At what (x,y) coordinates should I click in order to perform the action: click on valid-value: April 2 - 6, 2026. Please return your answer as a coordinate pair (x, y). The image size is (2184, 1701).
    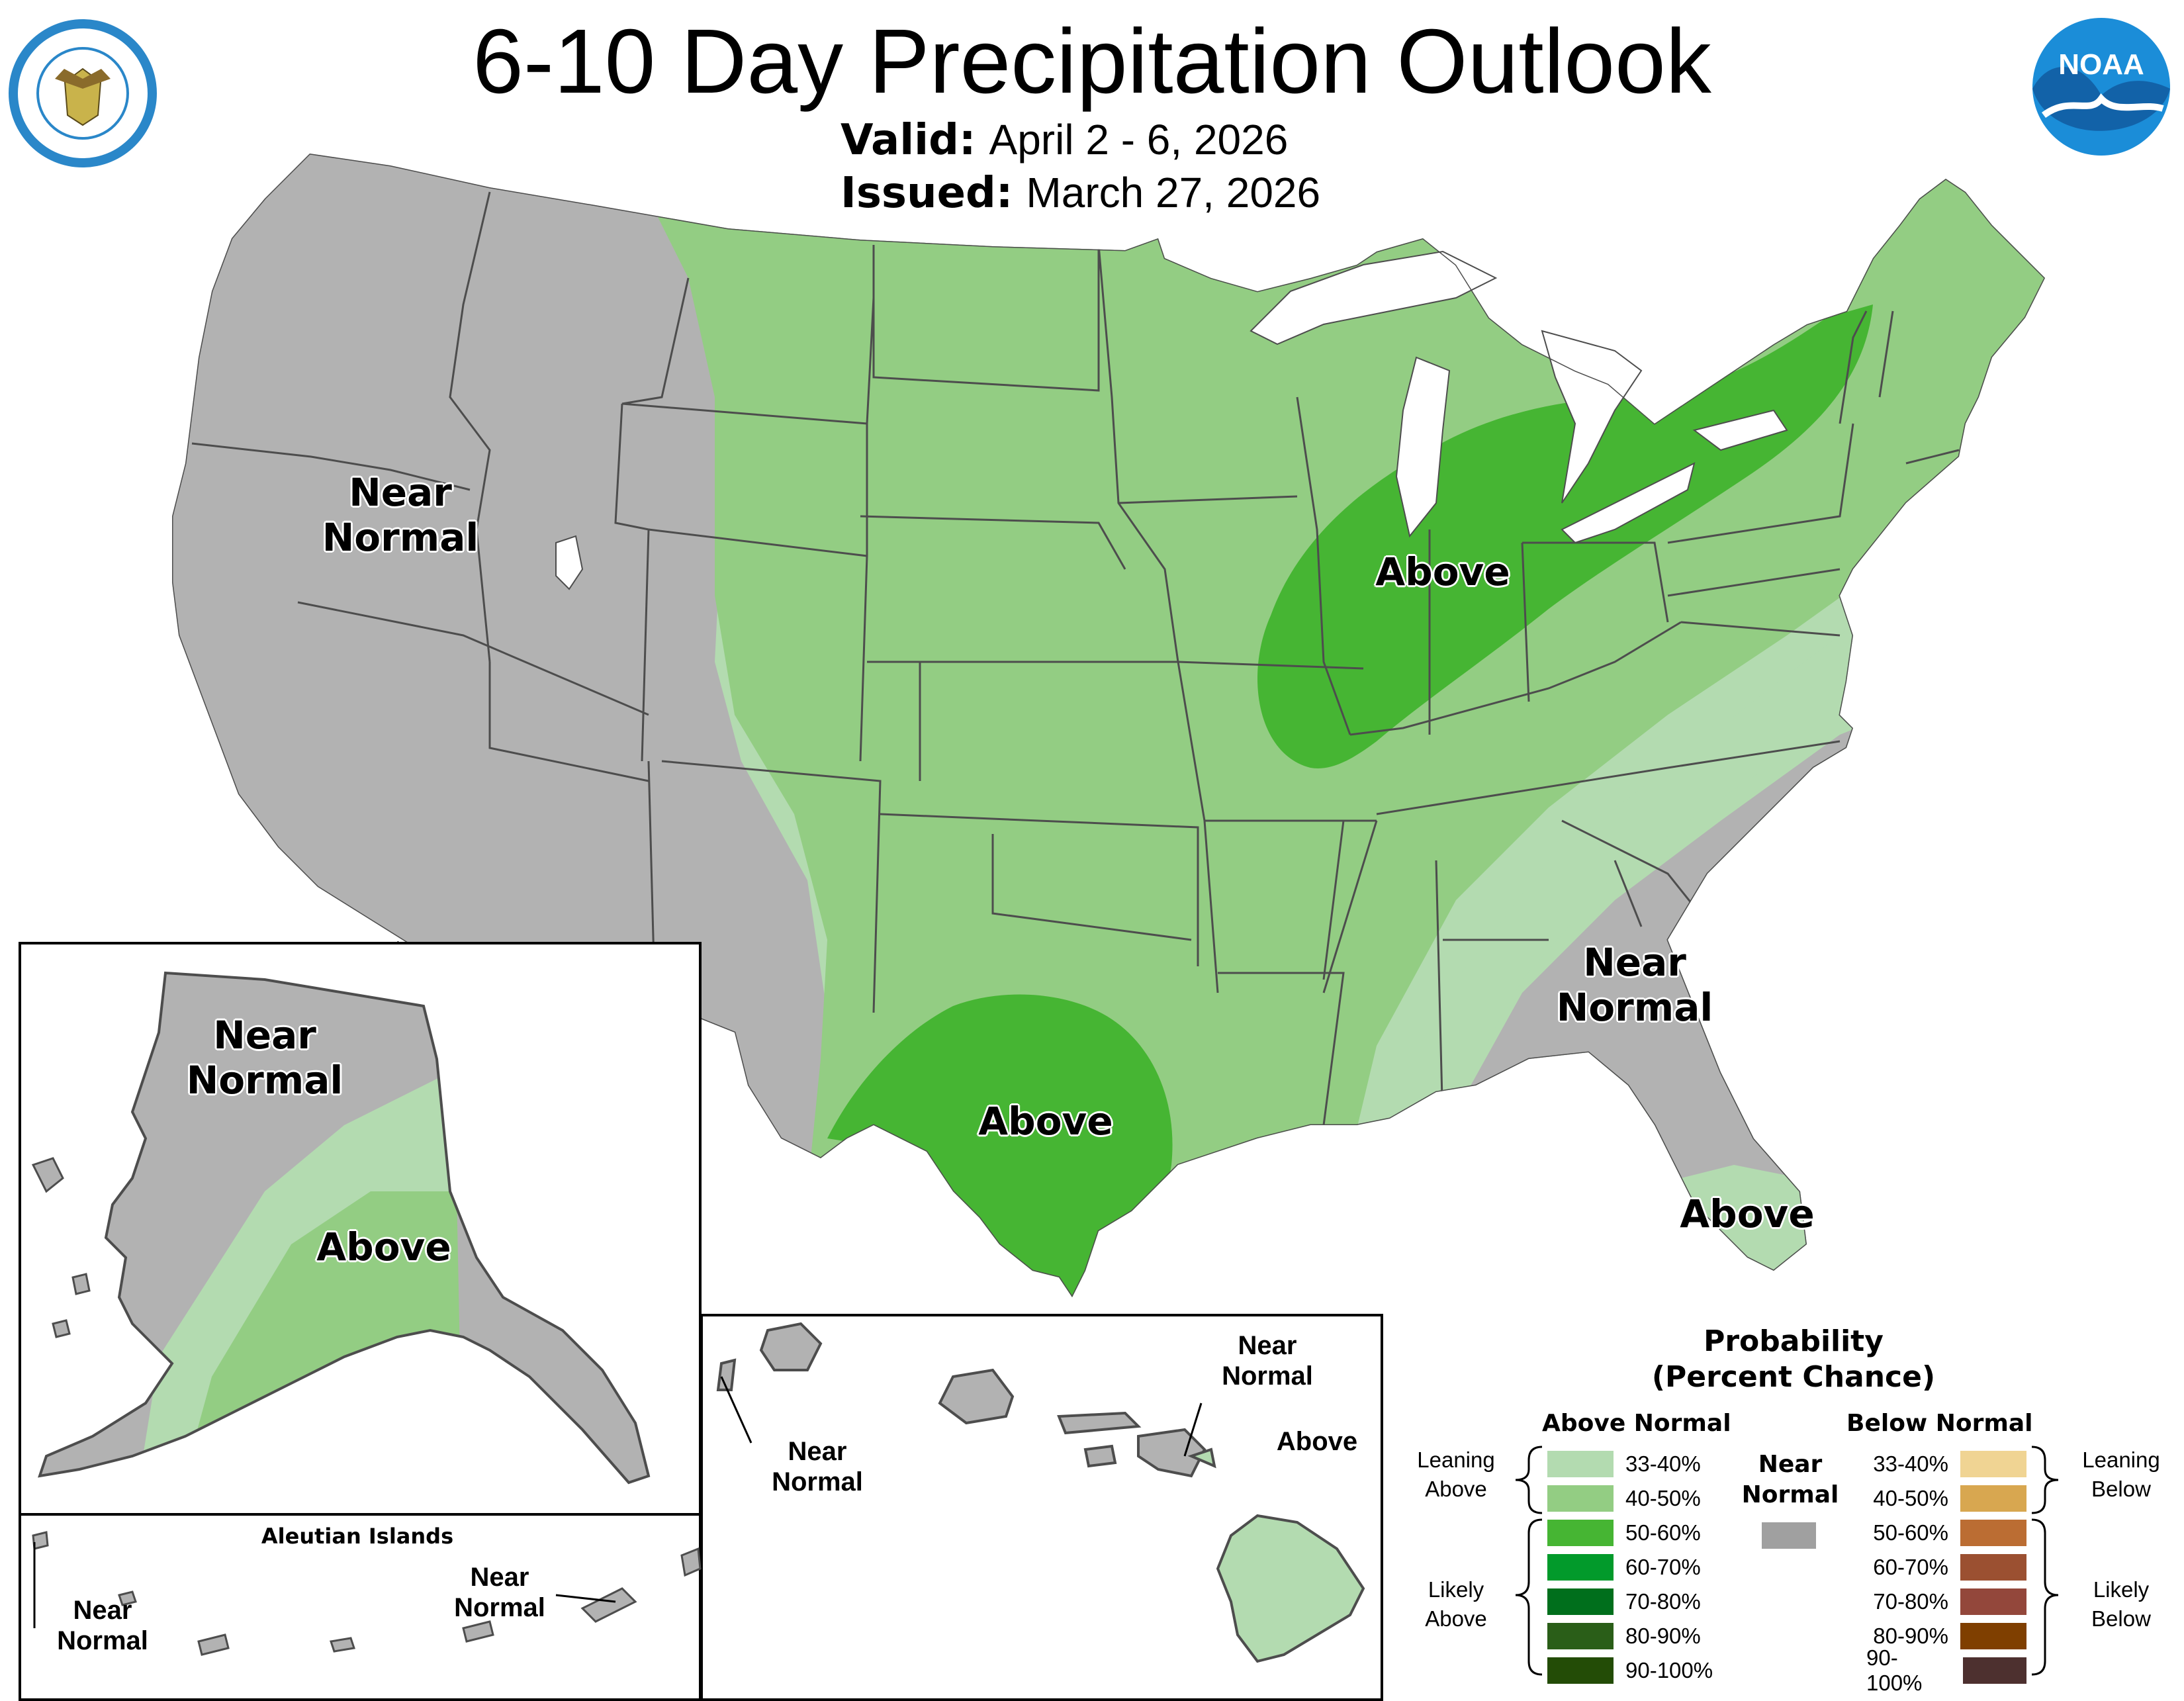
    Looking at the image, I should click on (1139, 139).